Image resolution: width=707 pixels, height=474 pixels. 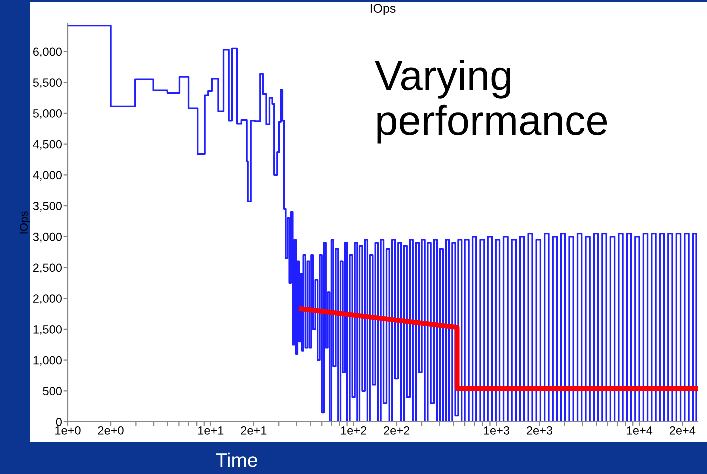 What do you see at coordinates (47, 115) in the screenshot?
I see `y-tick-label: 5,000` at bounding box center [47, 115].